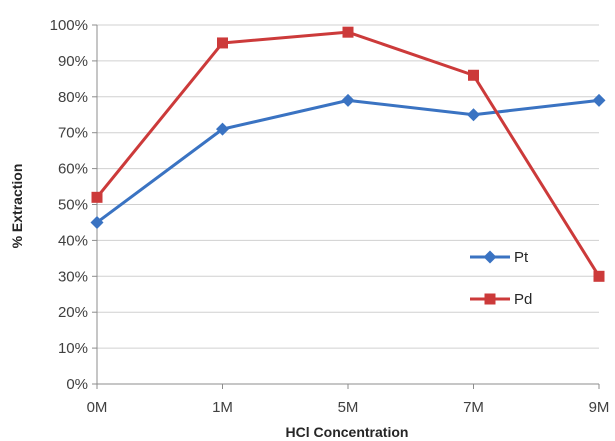 This screenshot has height=441, width=615. I want to click on legend-label: Pd, so click(523, 299).